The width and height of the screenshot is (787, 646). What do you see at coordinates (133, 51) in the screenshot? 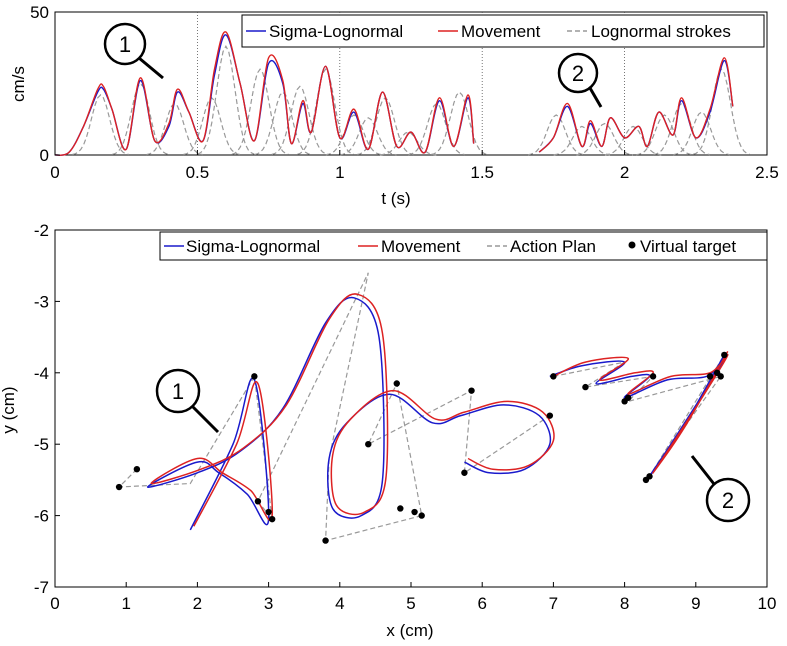
I see `callout-top-1: 1` at bounding box center [133, 51].